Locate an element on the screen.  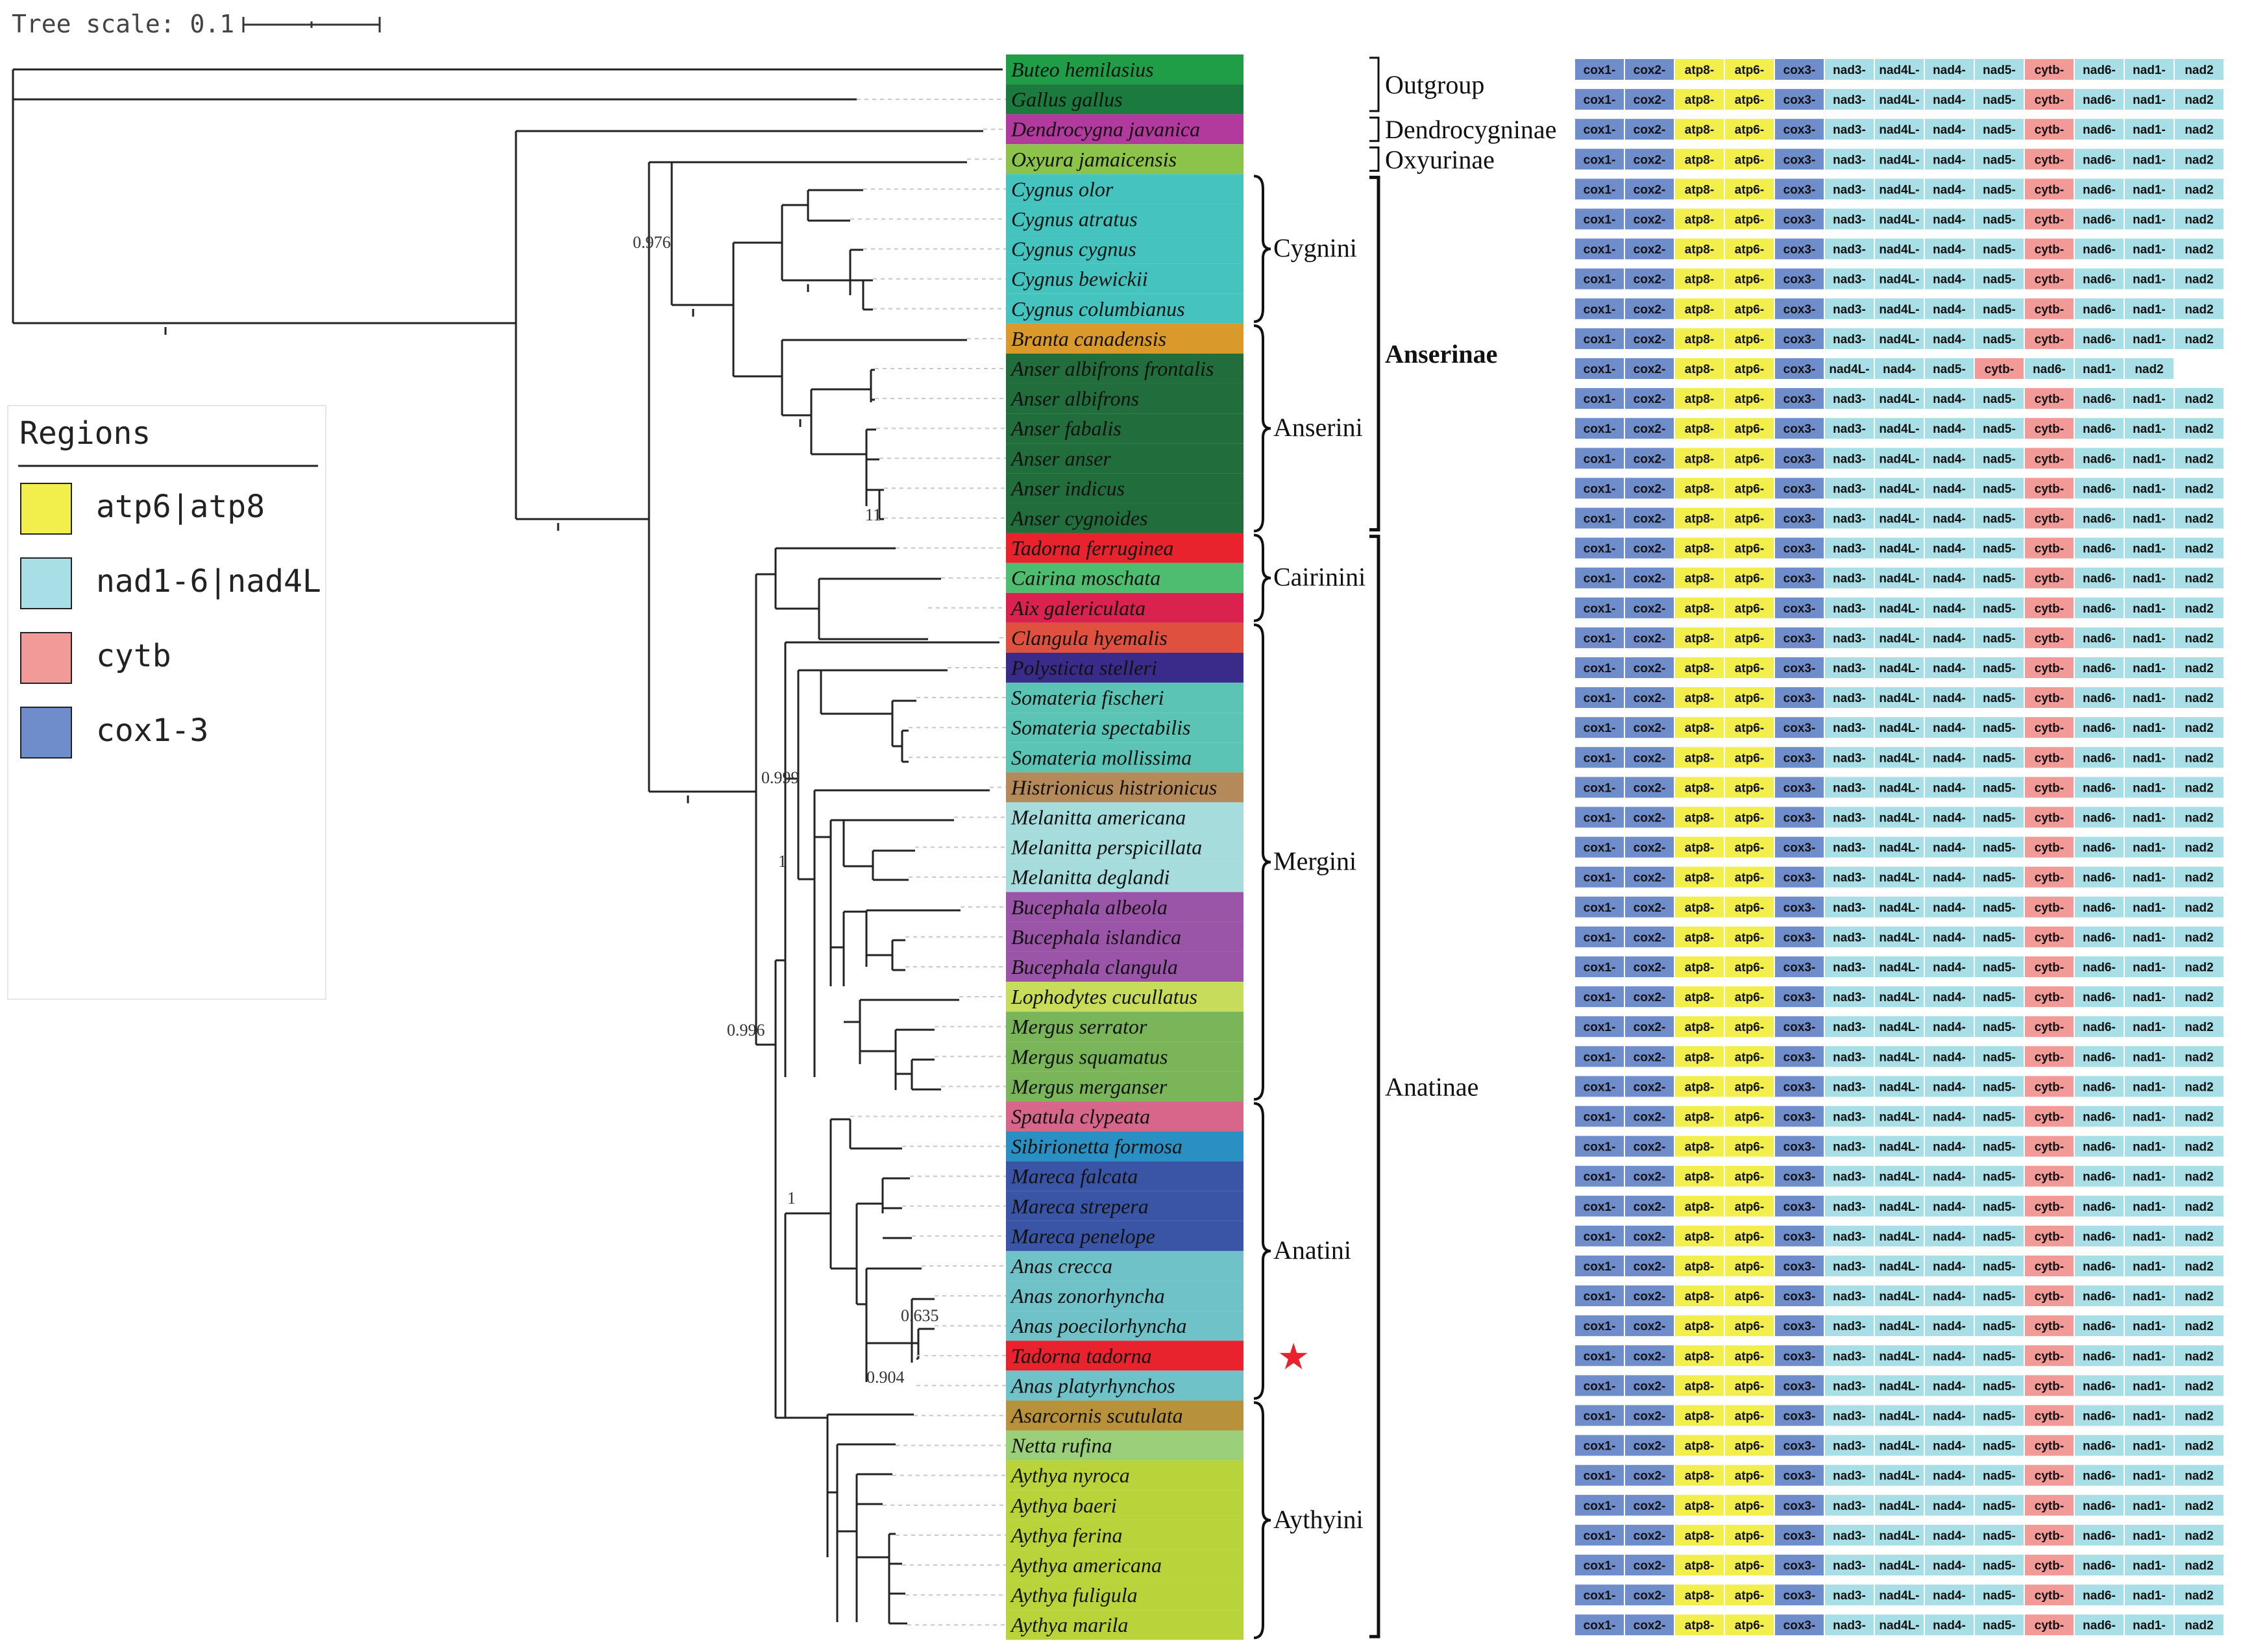
species-label: Cygnus olor is located at coordinates (1062, 188).